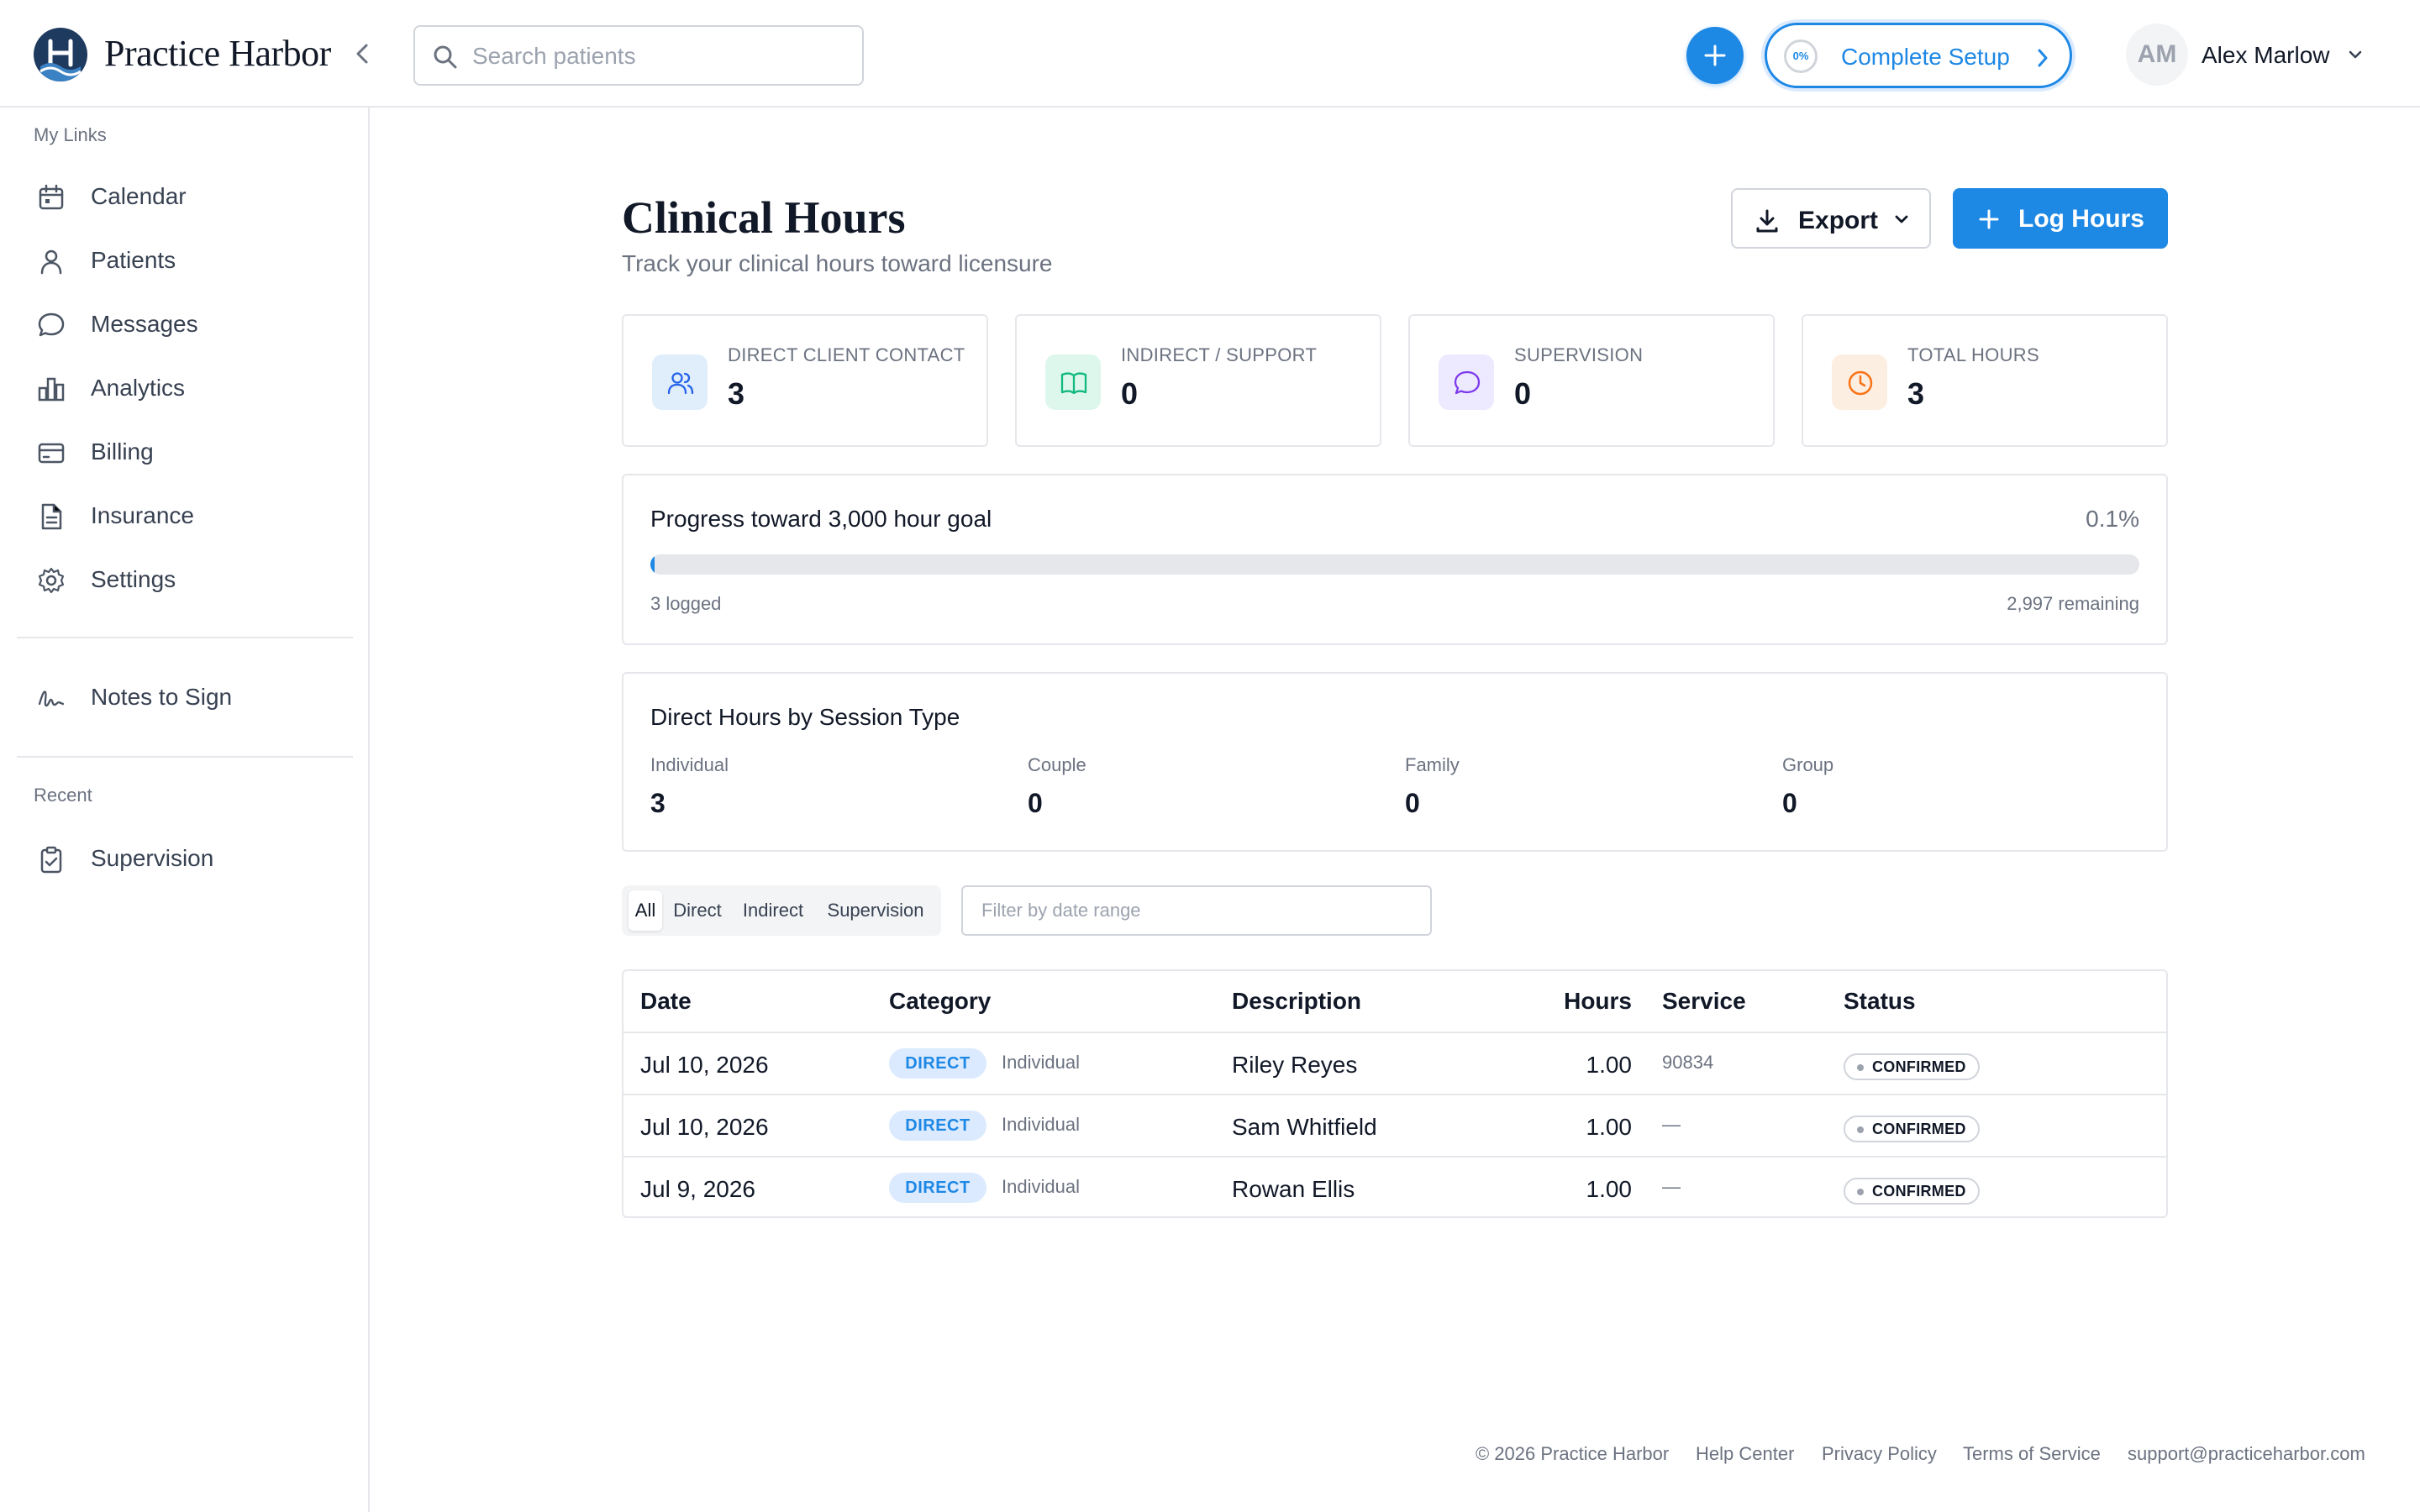 This screenshot has width=2420, height=1512. Describe the element at coordinates (51, 860) in the screenshot. I see `clipboard-check-icon` at that location.